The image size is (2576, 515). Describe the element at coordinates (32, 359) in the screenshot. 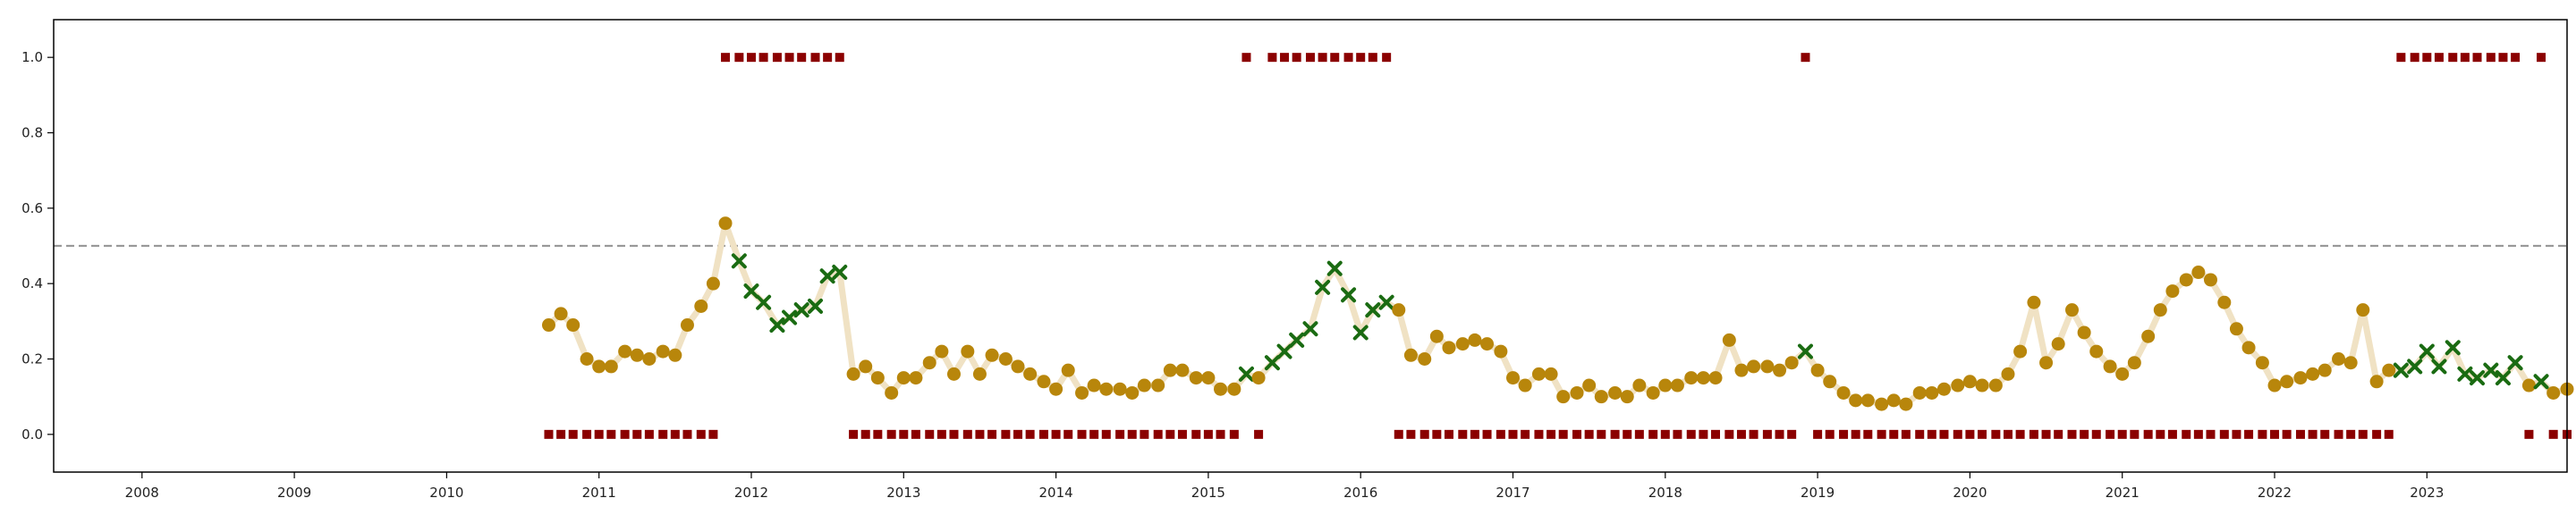

I see `y-tick-label: 0.2` at that location.